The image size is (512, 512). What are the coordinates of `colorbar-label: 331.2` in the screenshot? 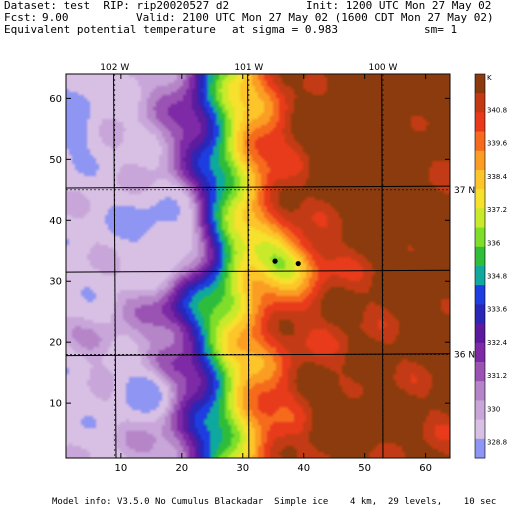 It's located at (497, 376).